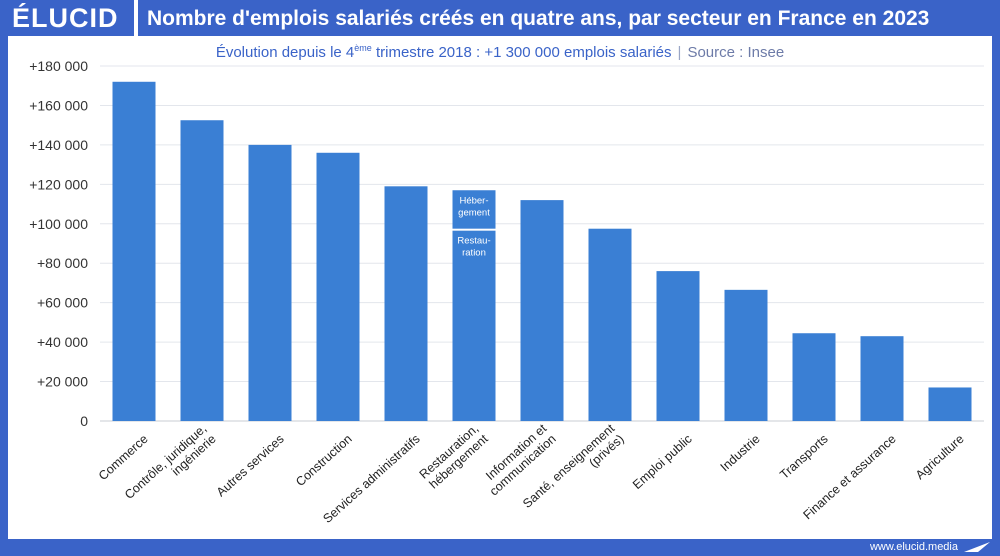 This screenshot has height=556, width=1000. Describe the element at coordinates (454, 456) in the screenshot. I see `x-tick-label: Restauration,hébergement` at that location.